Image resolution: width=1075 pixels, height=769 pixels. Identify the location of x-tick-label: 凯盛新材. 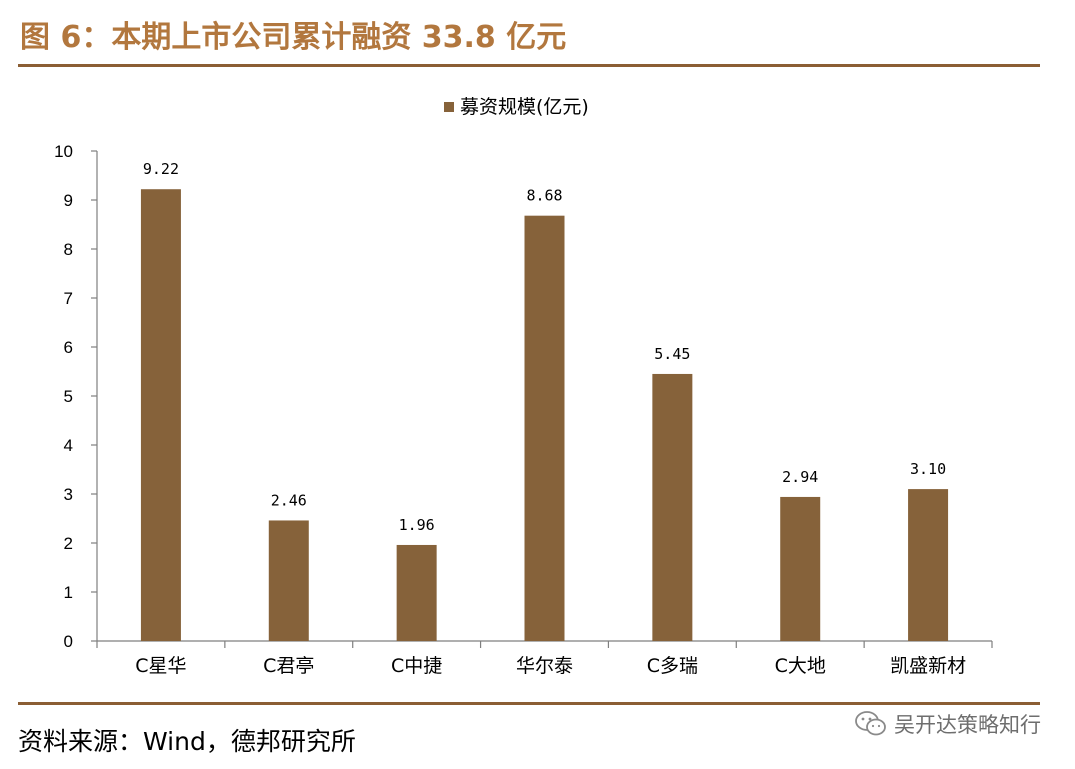
(928, 666).